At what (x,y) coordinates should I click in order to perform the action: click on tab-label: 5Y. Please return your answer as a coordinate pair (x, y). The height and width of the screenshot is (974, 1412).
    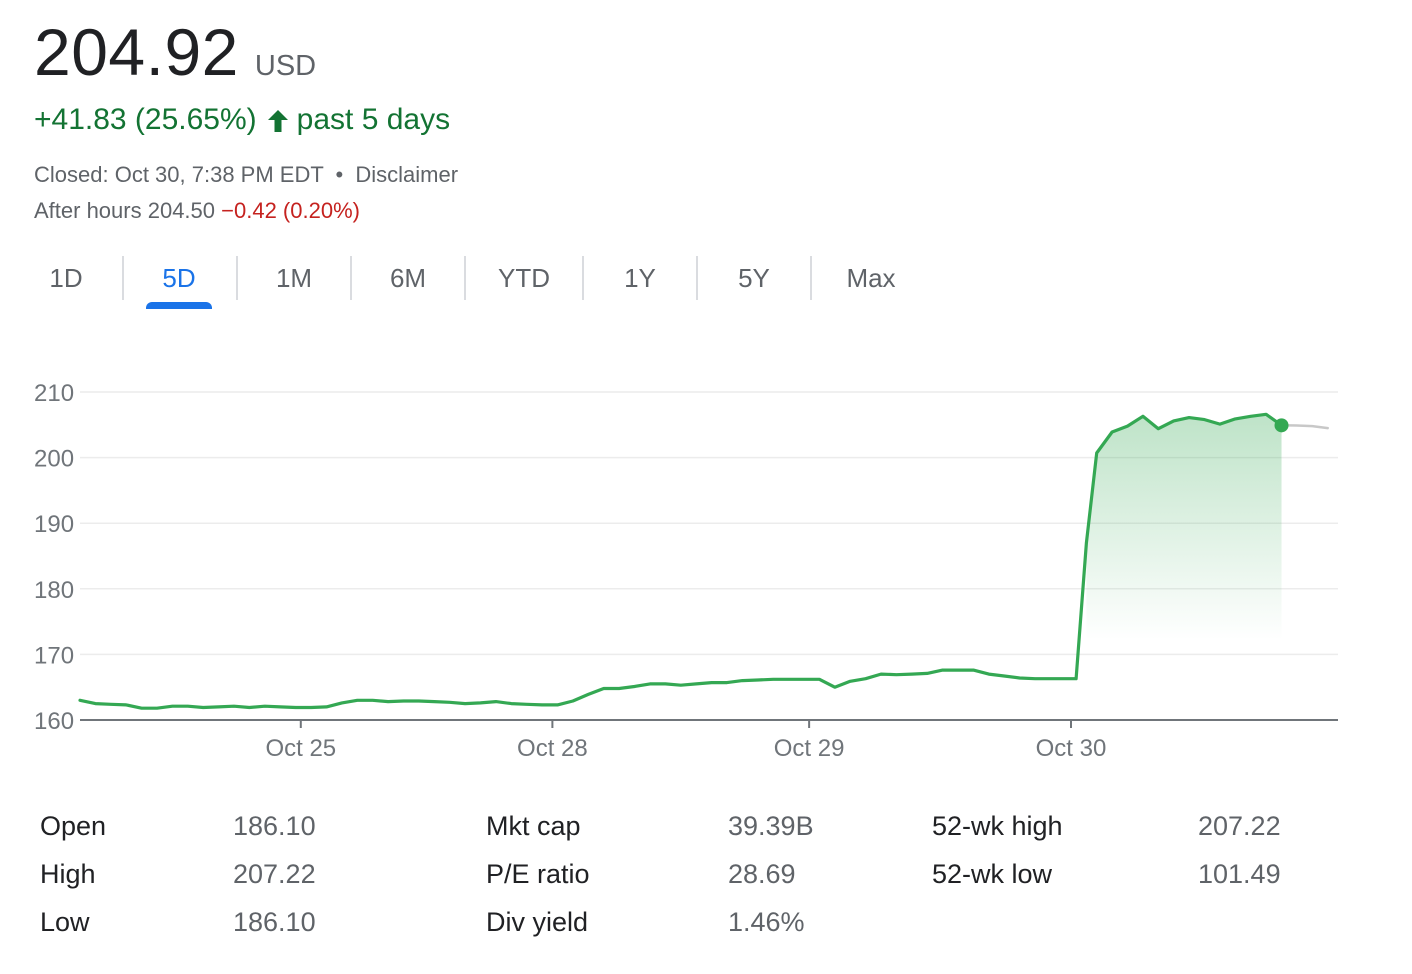
    Looking at the image, I should click on (754, 278).